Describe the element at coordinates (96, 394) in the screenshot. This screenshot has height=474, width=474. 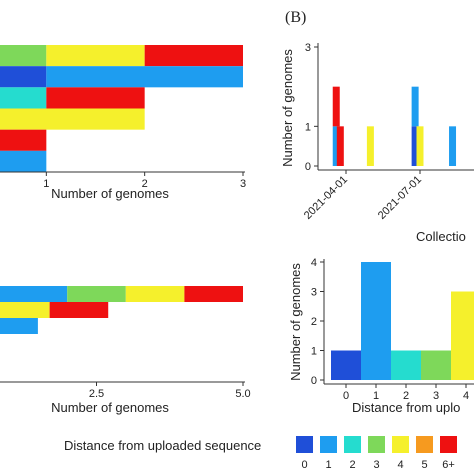
I see `x-tick-label: 2.5` at that location.